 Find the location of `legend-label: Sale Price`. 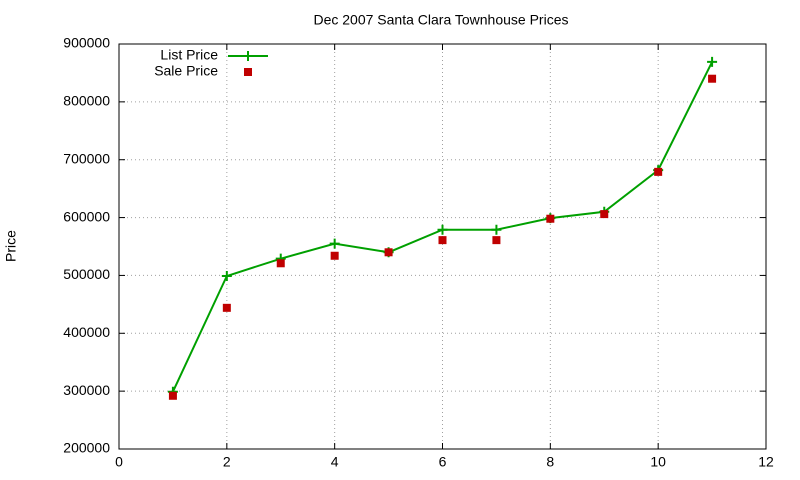

legend-label: Sale Price is located at coordinates (186, 71).